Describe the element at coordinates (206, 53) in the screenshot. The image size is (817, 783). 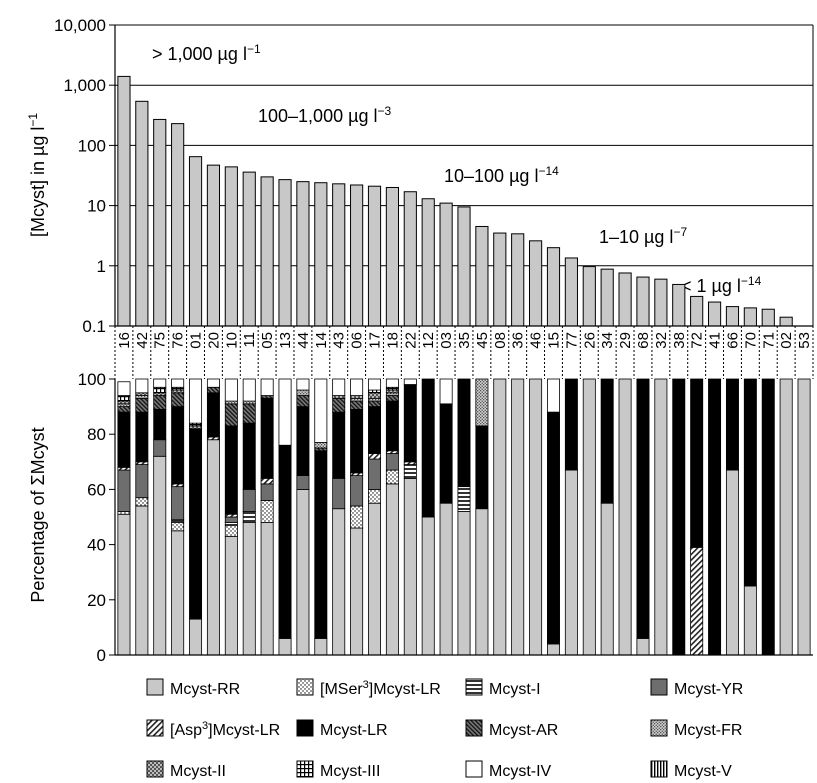
I see `range-annotation: > 1,000 µg l−1` at that location.